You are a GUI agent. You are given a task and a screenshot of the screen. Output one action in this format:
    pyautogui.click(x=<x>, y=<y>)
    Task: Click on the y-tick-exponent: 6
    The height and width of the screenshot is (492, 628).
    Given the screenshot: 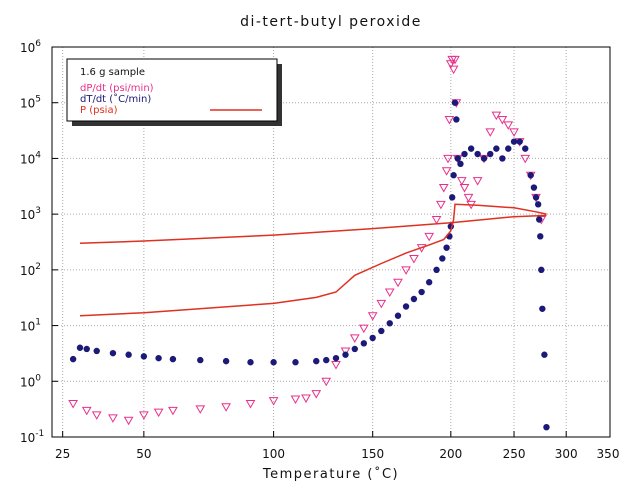 What is the action you would take?
    pyautogui.click(x=38, y=44)
    